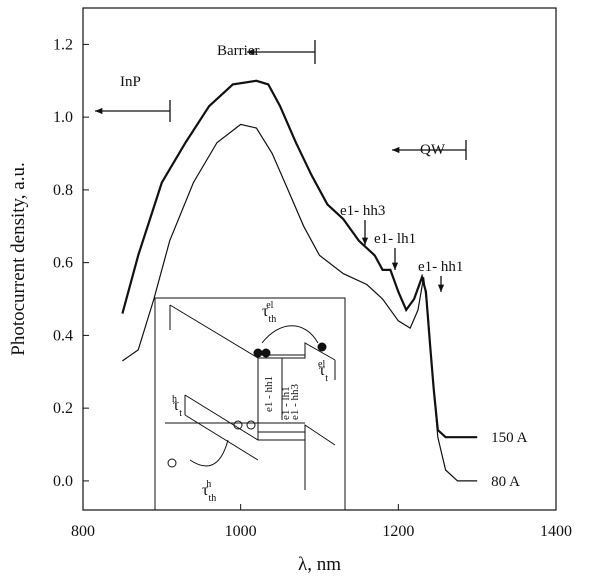  I want to click on y-tick-label: 0.2, so click(63, 408).